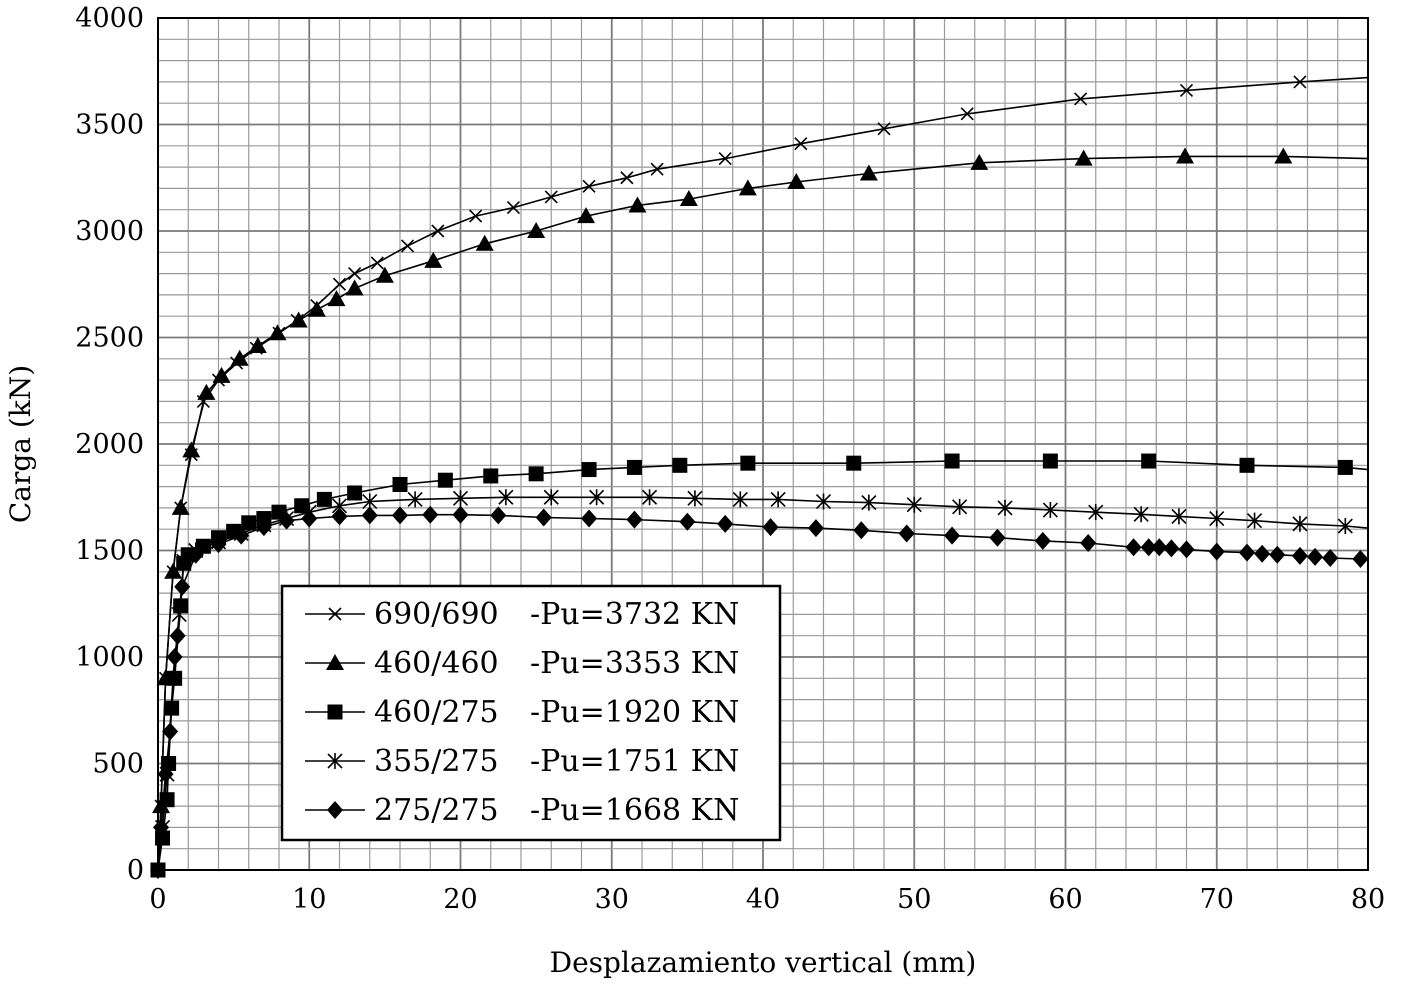 The image size is (1417, 992). What do you see at coordinates (1065, 899) in the screenshot?
I see `x-tick-label: 60` at bounding box center [1065, 899].